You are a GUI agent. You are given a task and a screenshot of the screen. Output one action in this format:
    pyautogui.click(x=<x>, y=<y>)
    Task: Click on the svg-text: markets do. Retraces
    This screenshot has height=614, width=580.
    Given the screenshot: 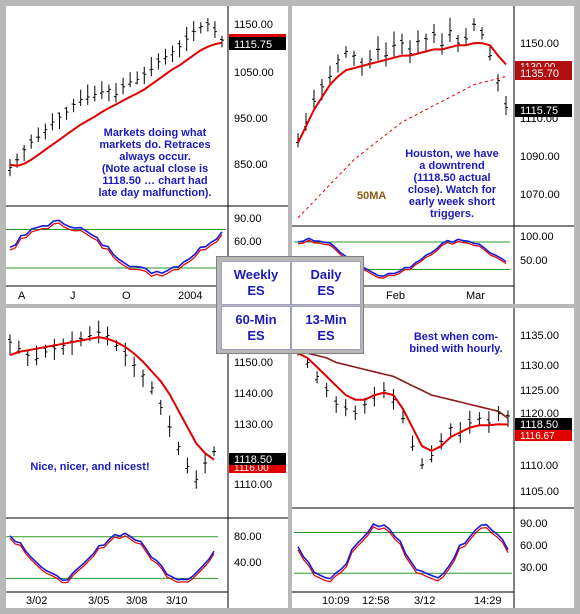 What is the action you would take?
    pyautogui.click(x=154, y=145)
    